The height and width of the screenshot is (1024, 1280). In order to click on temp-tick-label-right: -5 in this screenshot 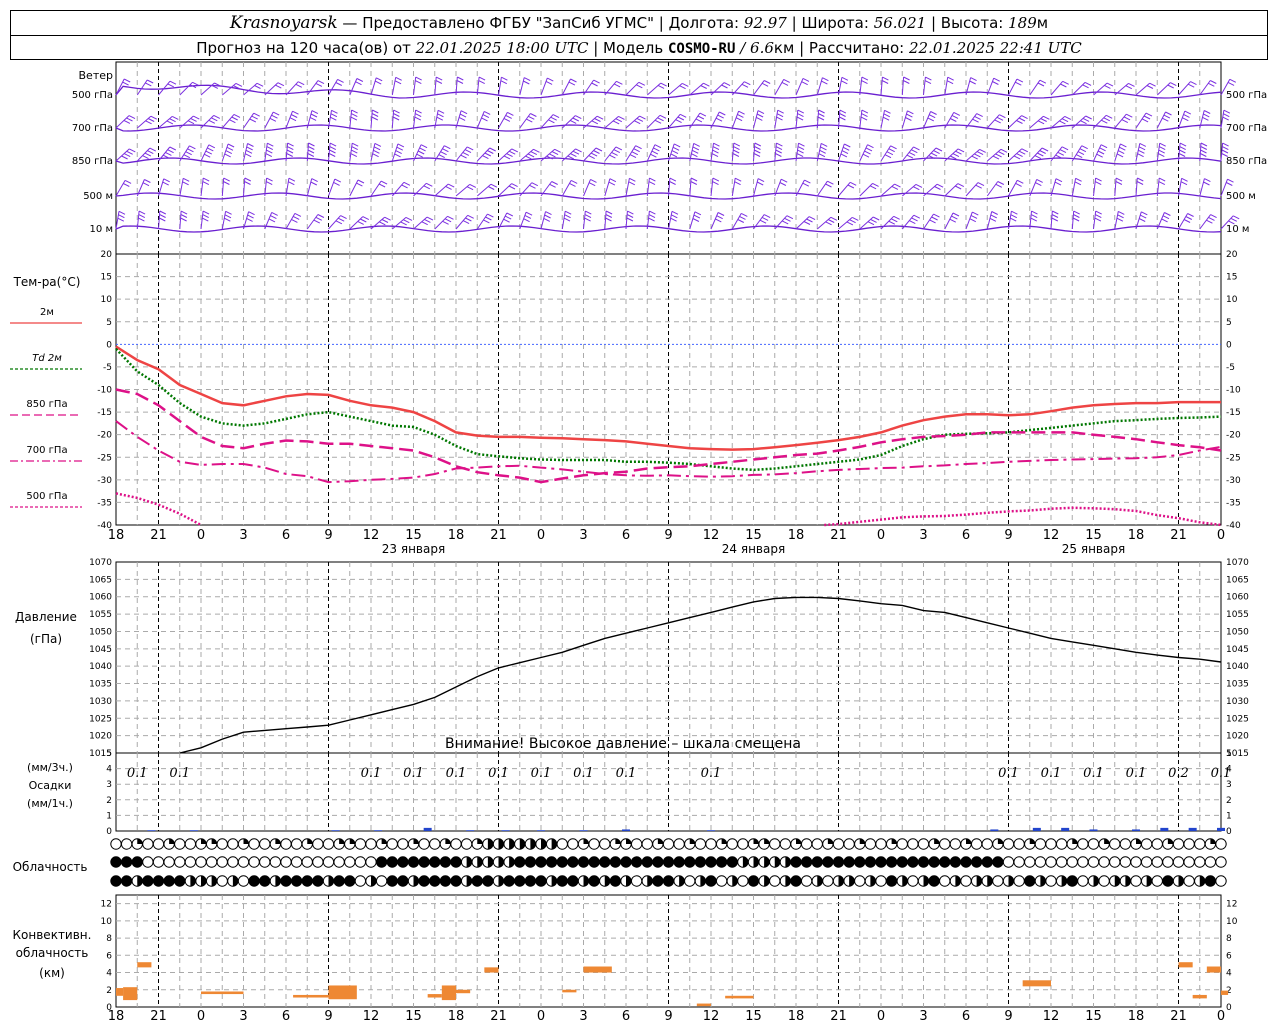, I will do `click(1230, 368)`.